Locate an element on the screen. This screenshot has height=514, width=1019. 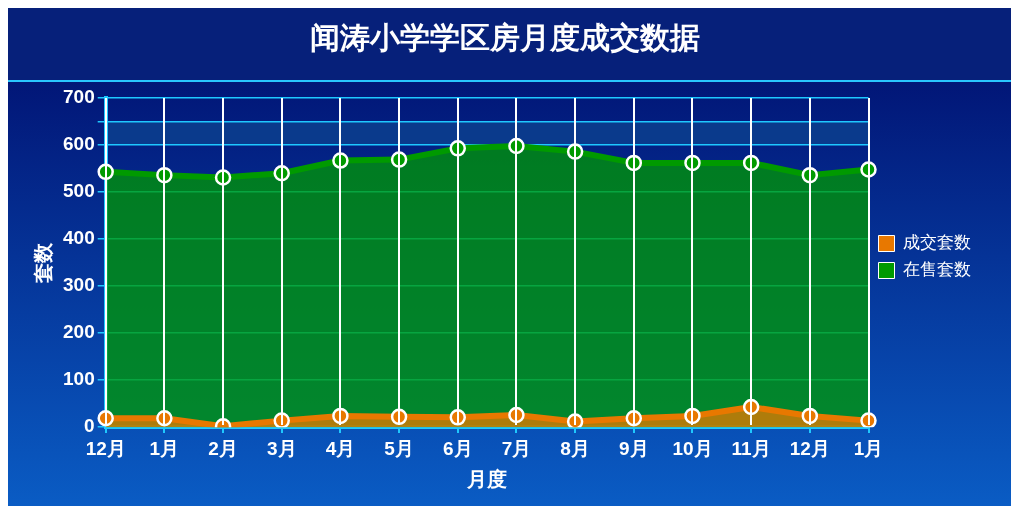
y-tick-label: 700 is located at coordinates (79, 97).